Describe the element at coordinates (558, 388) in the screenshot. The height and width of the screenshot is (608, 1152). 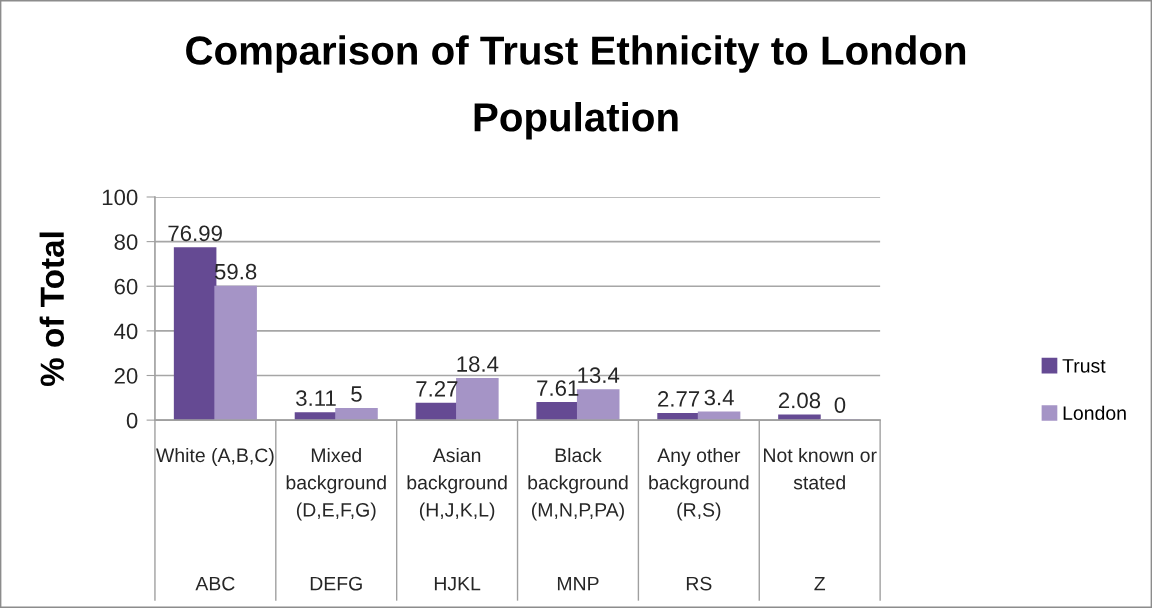
I see `data-label: 7.61` at that location.